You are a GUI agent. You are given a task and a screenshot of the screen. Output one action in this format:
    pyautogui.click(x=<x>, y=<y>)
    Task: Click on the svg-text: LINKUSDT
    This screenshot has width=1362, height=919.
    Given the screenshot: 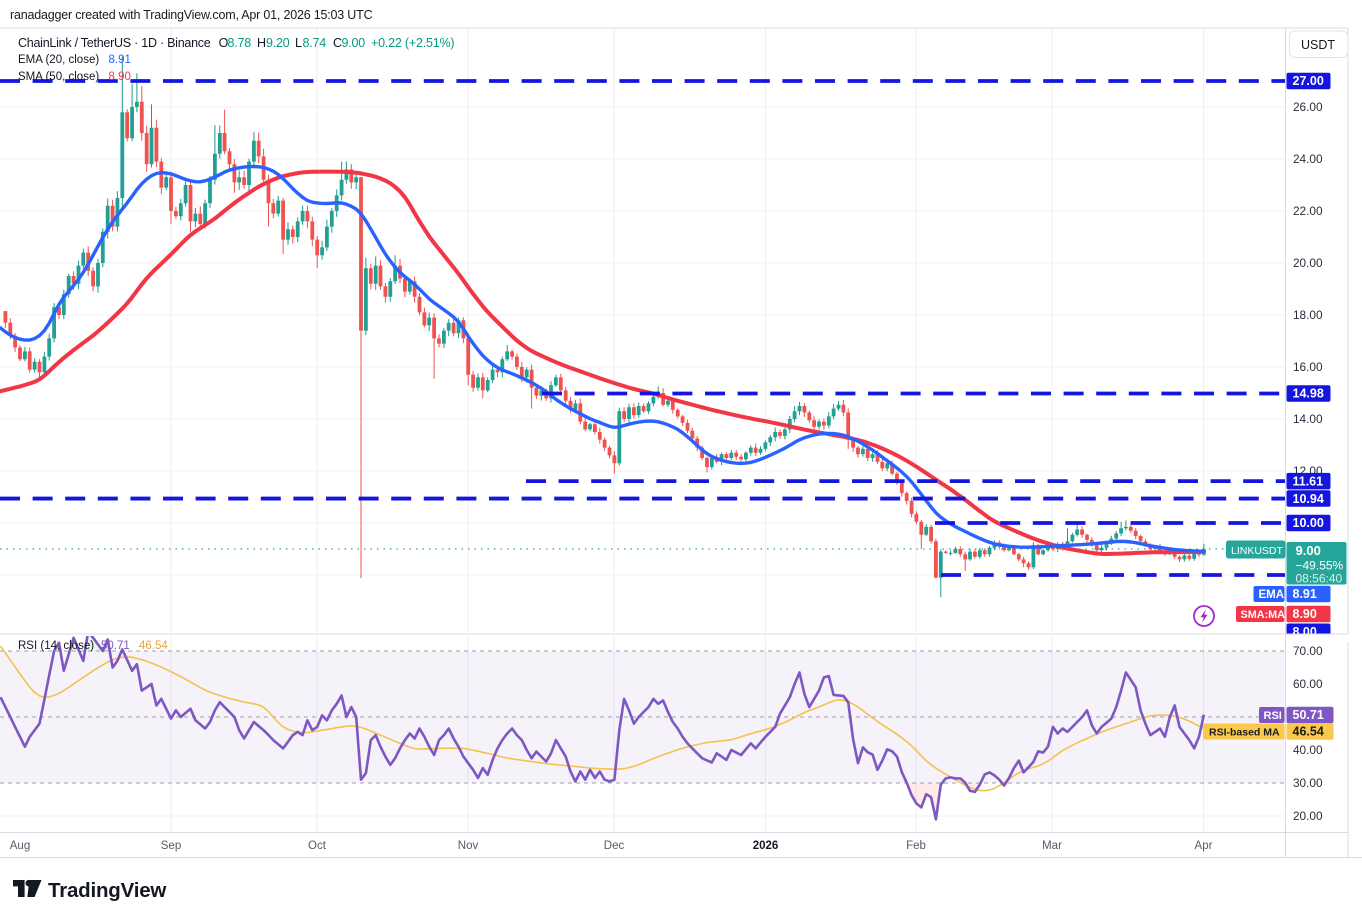 What is the action you would take?
    pyautogui.click(x=1257, y=551)
    